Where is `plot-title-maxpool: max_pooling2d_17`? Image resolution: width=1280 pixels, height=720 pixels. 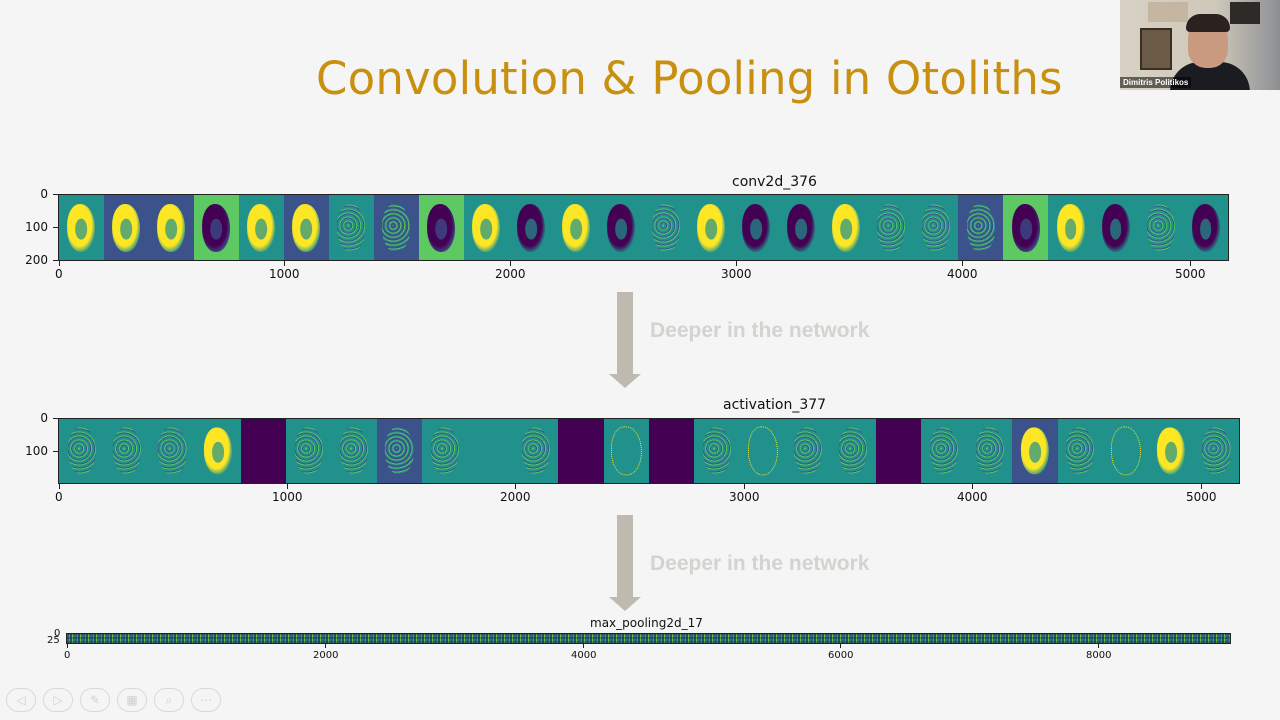
plot-title-maxpool: max_pooling2d_17 is located at coordinates (646, 623).